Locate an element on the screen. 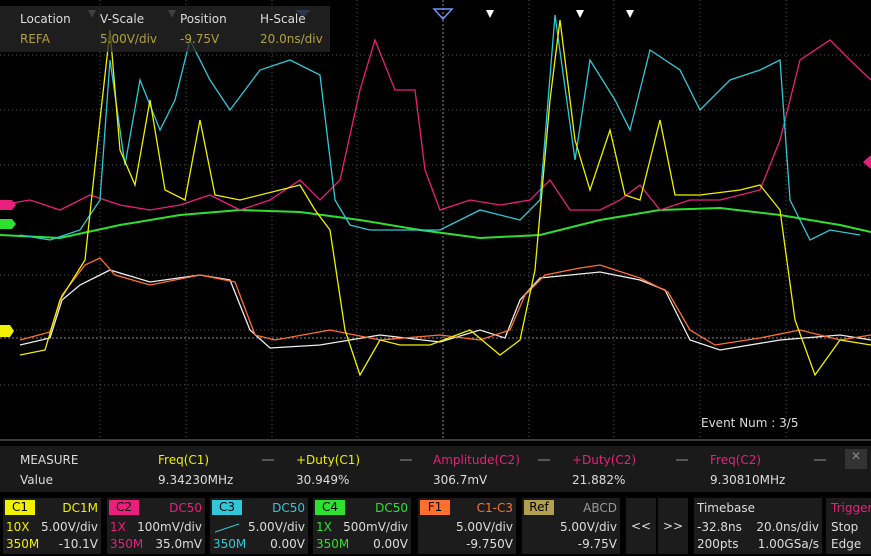  measure-row-label: Value is located at coordinates (36, 480).